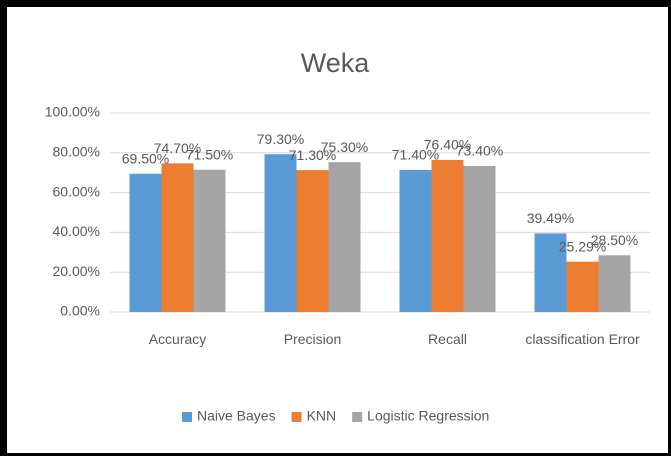  Describe the element at coordinates (312, 339) in the screenshot. I see `x-tick-label: Precision` at that location.